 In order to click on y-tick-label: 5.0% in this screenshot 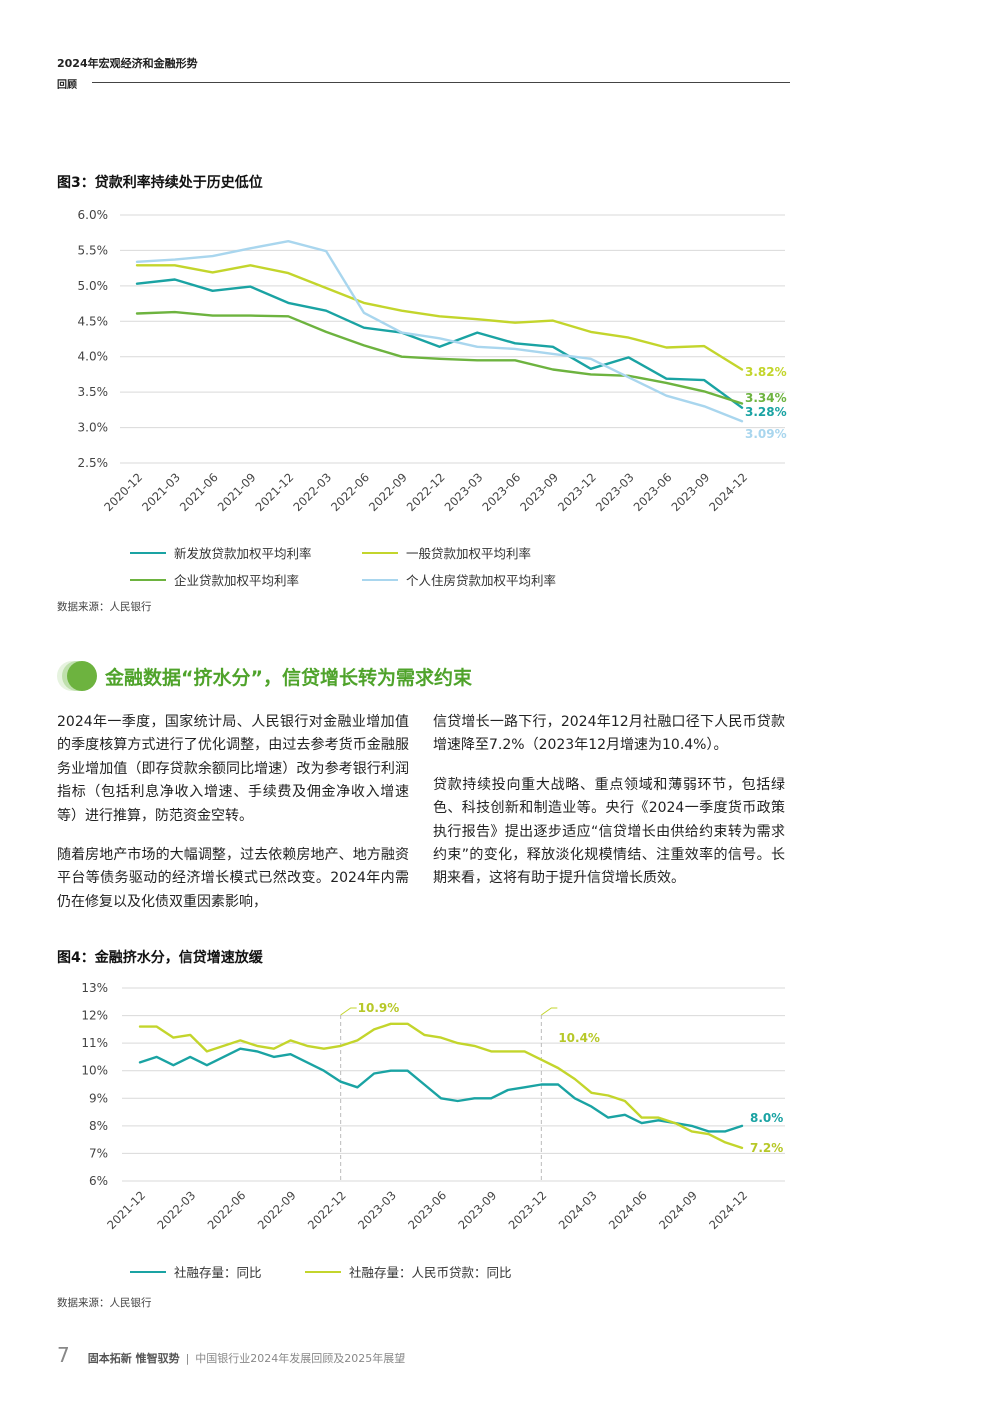, I will do `click(93, 286)`.